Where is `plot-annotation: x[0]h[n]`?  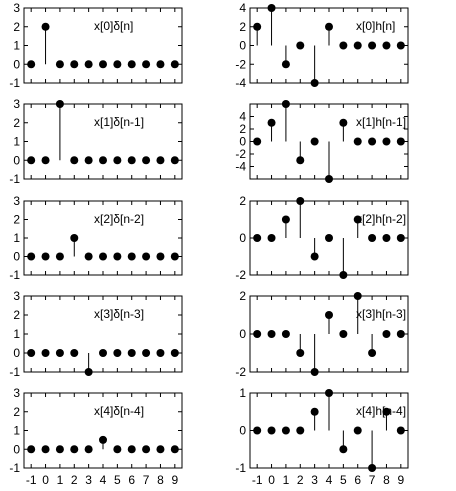 plot-annotation: x[0]h[n] is located at coordinates (375, 26).